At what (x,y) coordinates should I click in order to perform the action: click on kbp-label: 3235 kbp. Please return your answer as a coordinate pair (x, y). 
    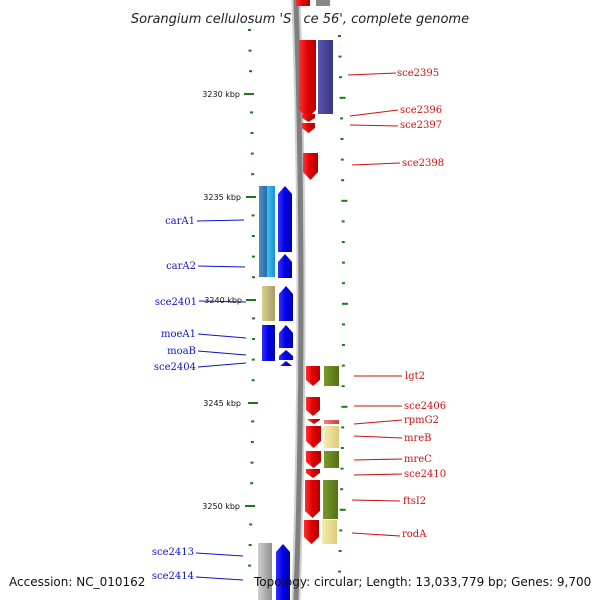
    Looking at the image, I should click on (222, 197).